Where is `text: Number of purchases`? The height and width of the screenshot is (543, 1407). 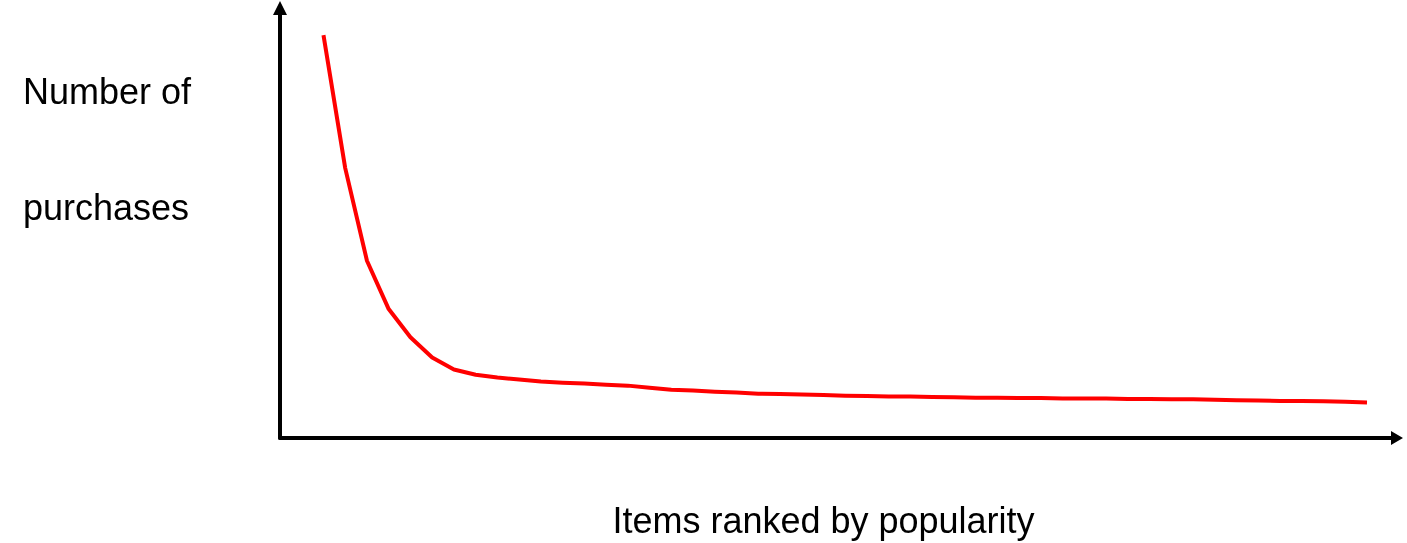 text: Number of purchases is located at coordinates (107, 149).